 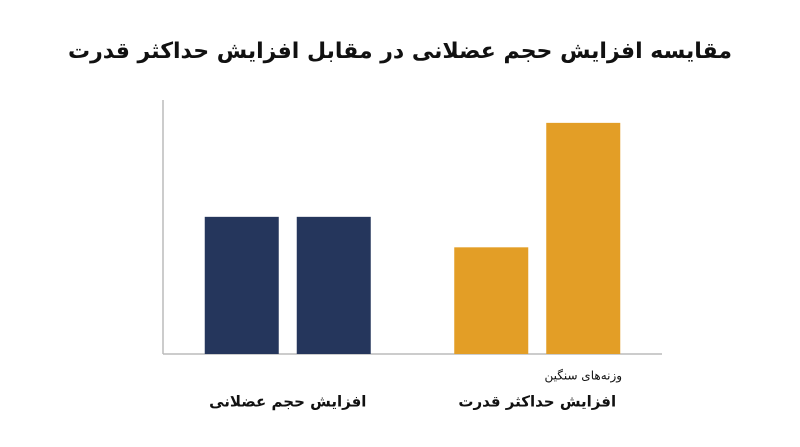 I want to click on x-tick-label: افزایش حجم عضلانی, so click(x=287, y=402).